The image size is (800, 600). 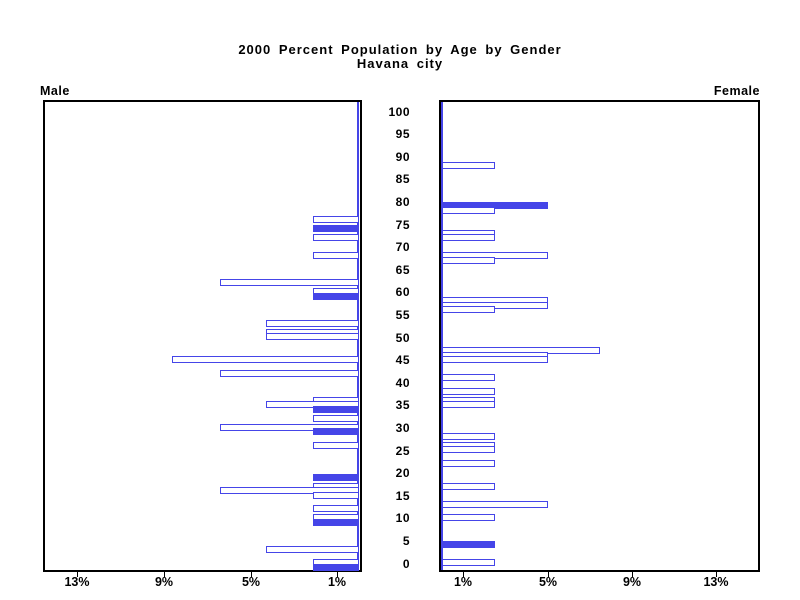 What do you see at coordinates (402, 157) in the screenshot?
I see `age-tick-label-90: 90` at bounding box center [402, 157].